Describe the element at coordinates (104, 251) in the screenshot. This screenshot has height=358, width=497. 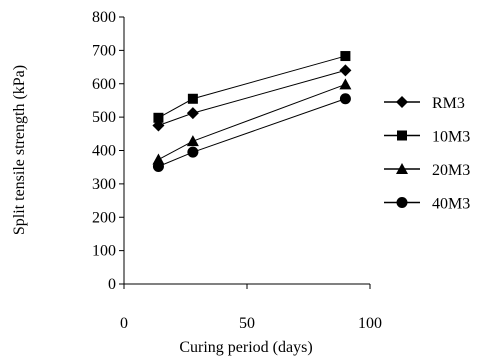
I see `y-tick-label: 100` at that location.